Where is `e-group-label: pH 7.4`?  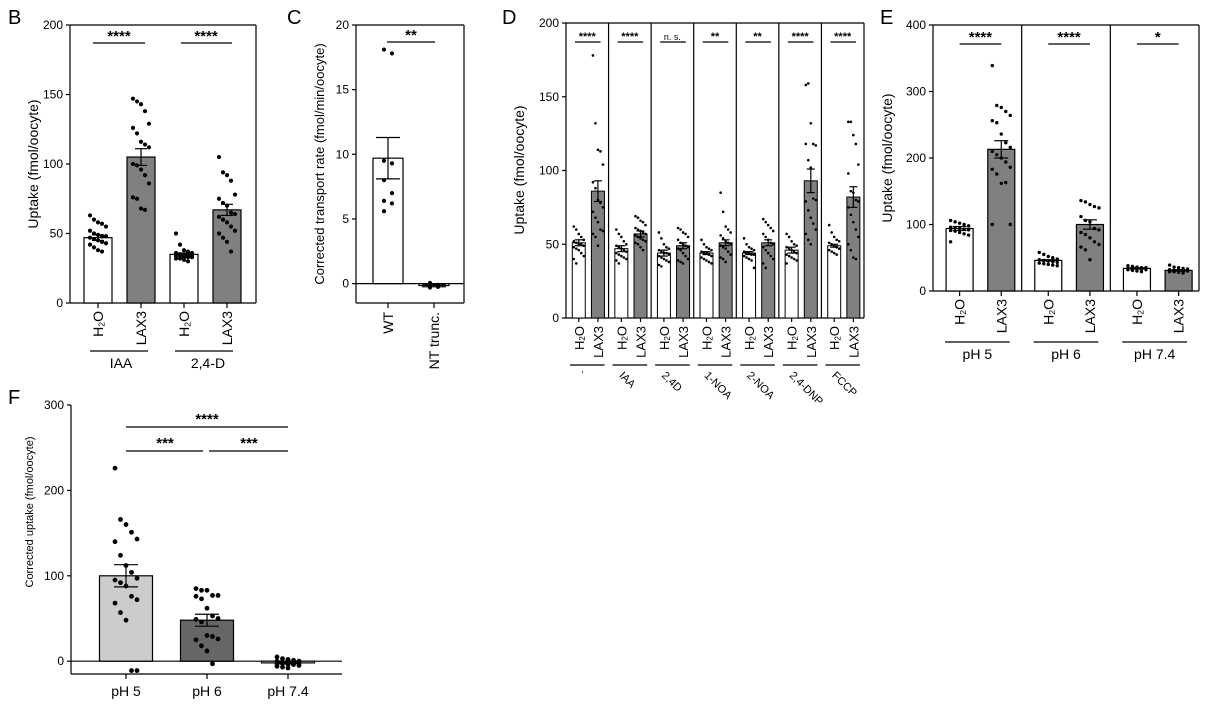 e-group-label: pH 7.4 is located at coordinates (1154, 354).